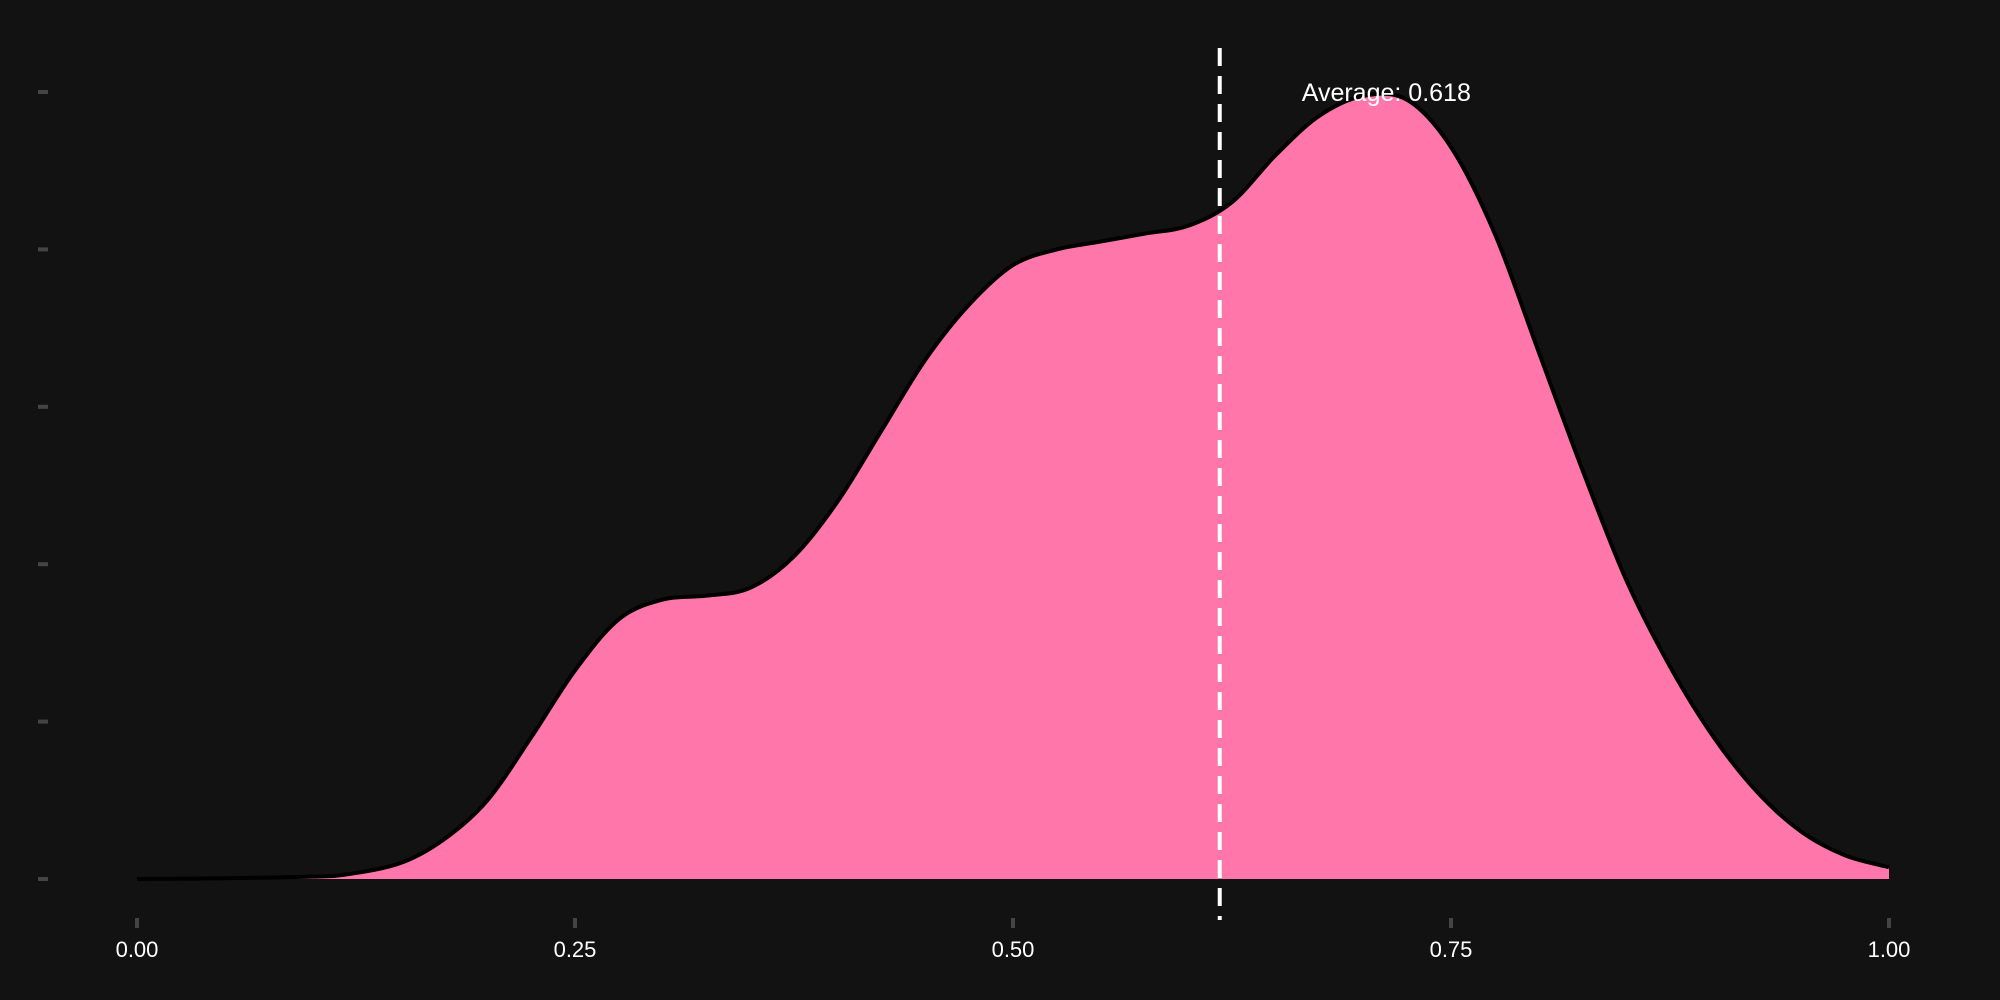  I want to click on x-axis-ticks: 0.00 0.25 0.50 0.75 1.00, so click(1013, 940).